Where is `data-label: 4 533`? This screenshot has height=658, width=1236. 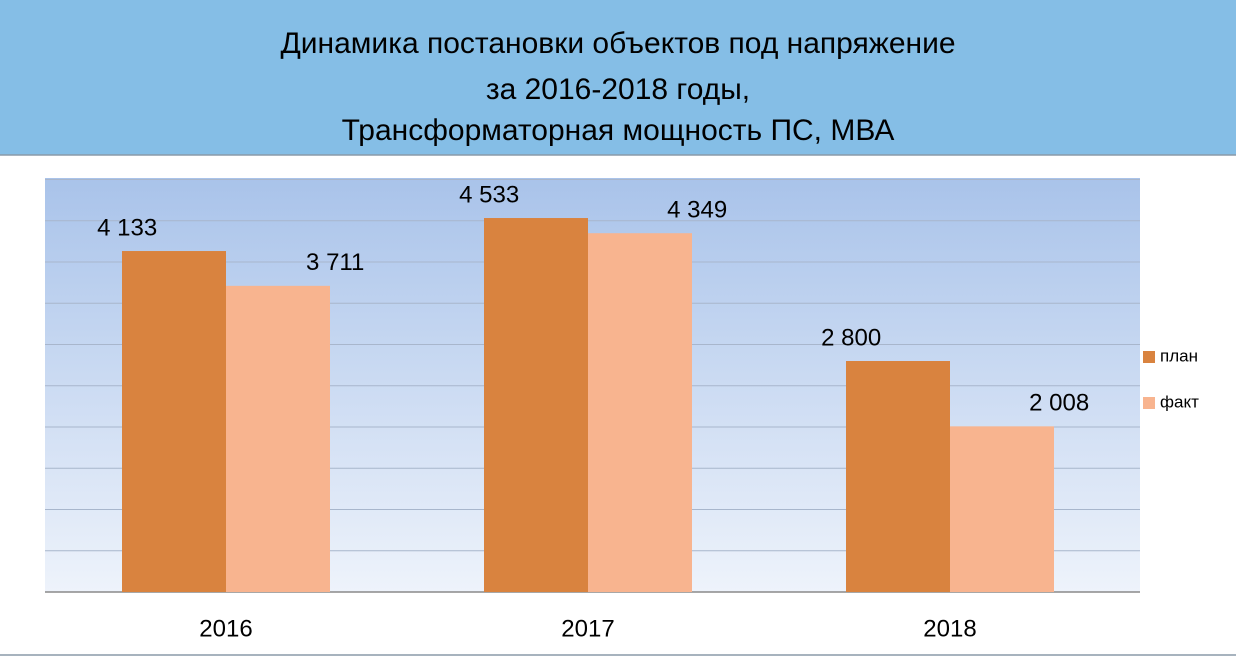
data-label: 4 533 is located at coordinates (489, 194).